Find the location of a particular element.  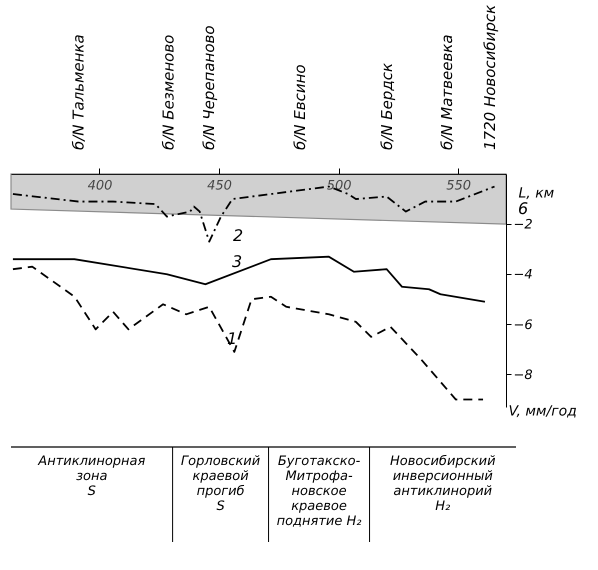

annotation: б/N Матвеевка is located at coordinates (447, 92).